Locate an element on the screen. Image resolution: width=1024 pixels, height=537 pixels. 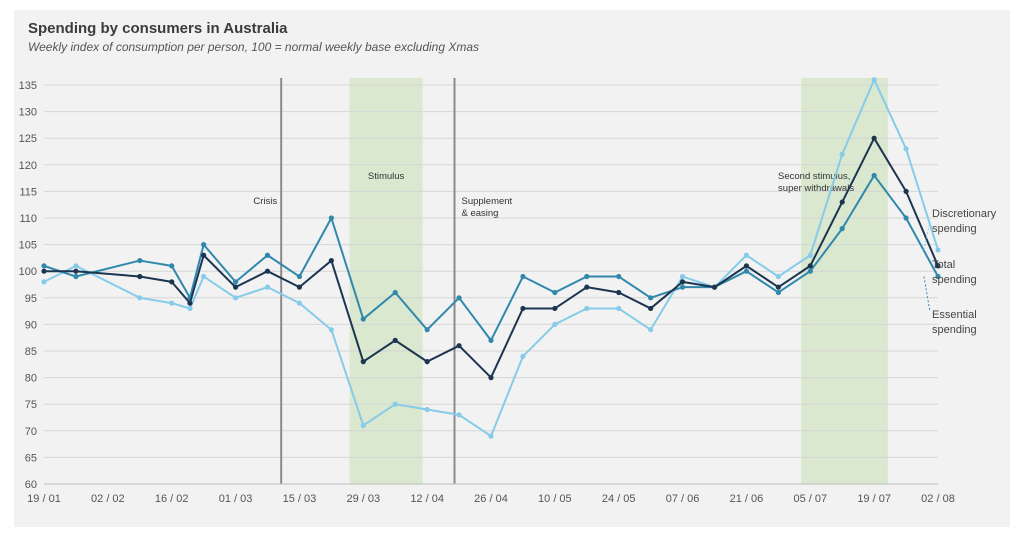
event-label: Crisis is located at coordinates (265, 201).